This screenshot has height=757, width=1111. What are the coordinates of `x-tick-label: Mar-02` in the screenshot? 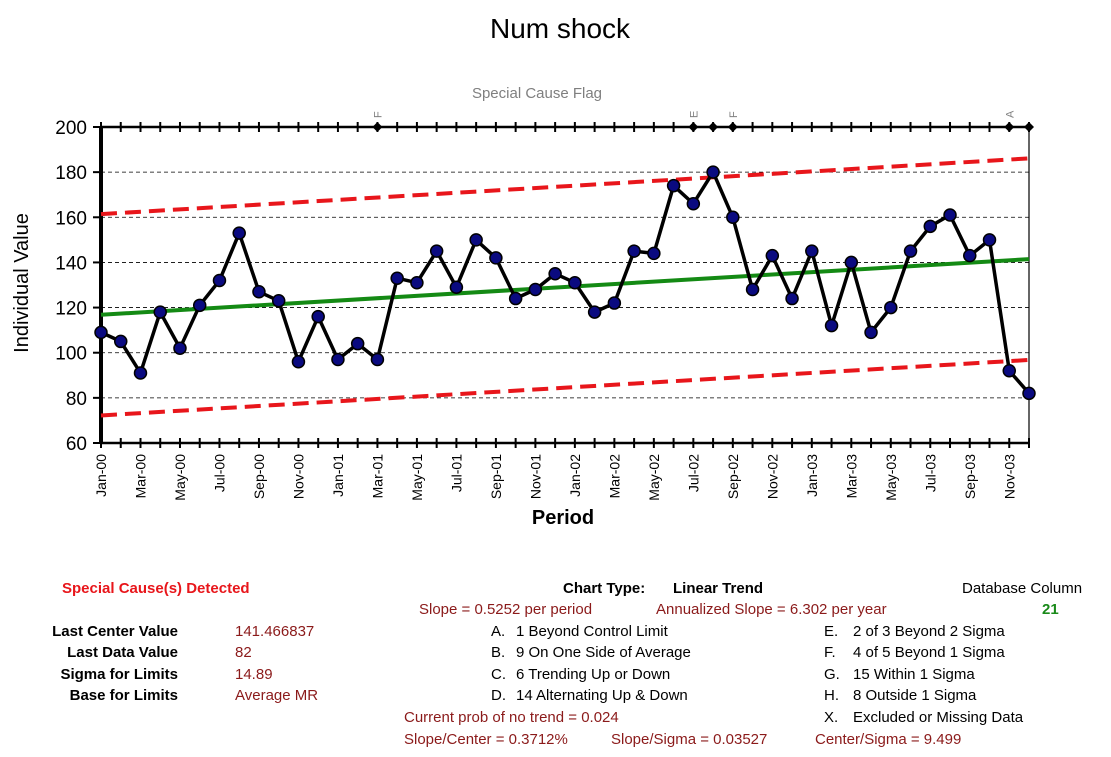 It's located at (614, 476).